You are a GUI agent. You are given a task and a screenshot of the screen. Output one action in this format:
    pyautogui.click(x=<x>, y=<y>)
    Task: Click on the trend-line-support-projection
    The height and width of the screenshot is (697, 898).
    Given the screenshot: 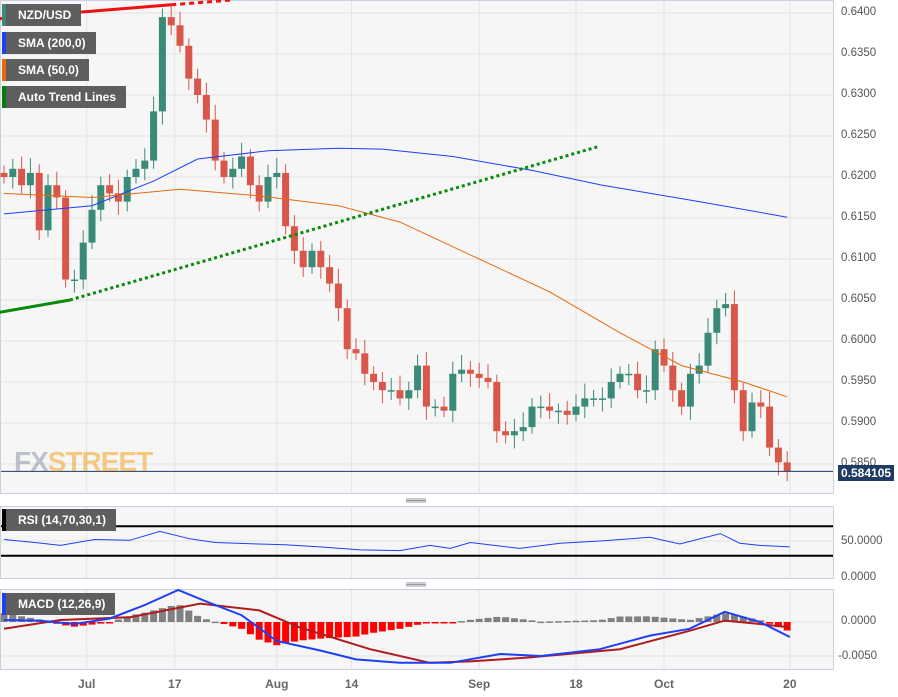 What is the action you would take?
    pyautogui.click(x=334, y=223)
    